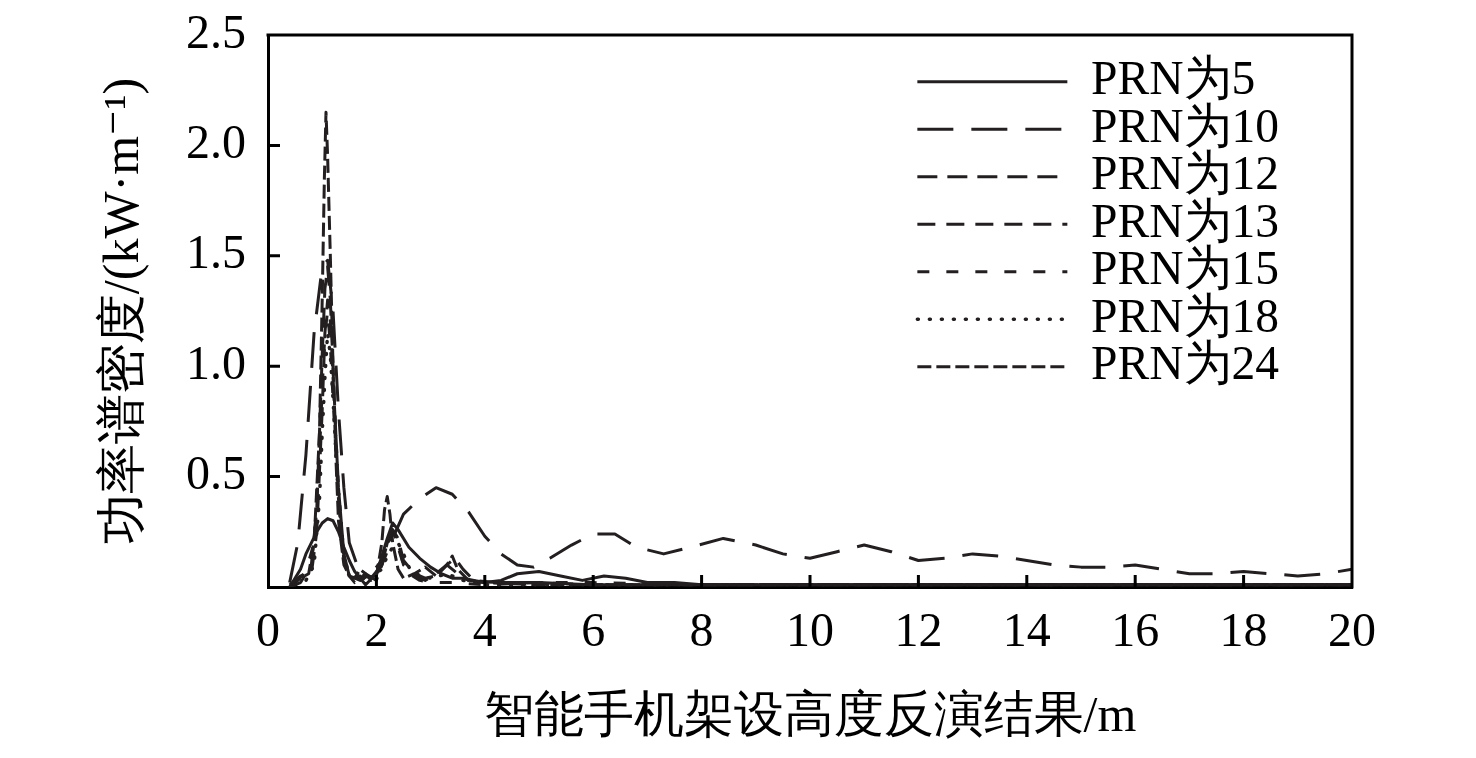 The width and height of the screenshot is (1476, 758). Describe the element at coordinates (1135, 630) in the screenshot. I see `x-tick-label: 16` at that location.